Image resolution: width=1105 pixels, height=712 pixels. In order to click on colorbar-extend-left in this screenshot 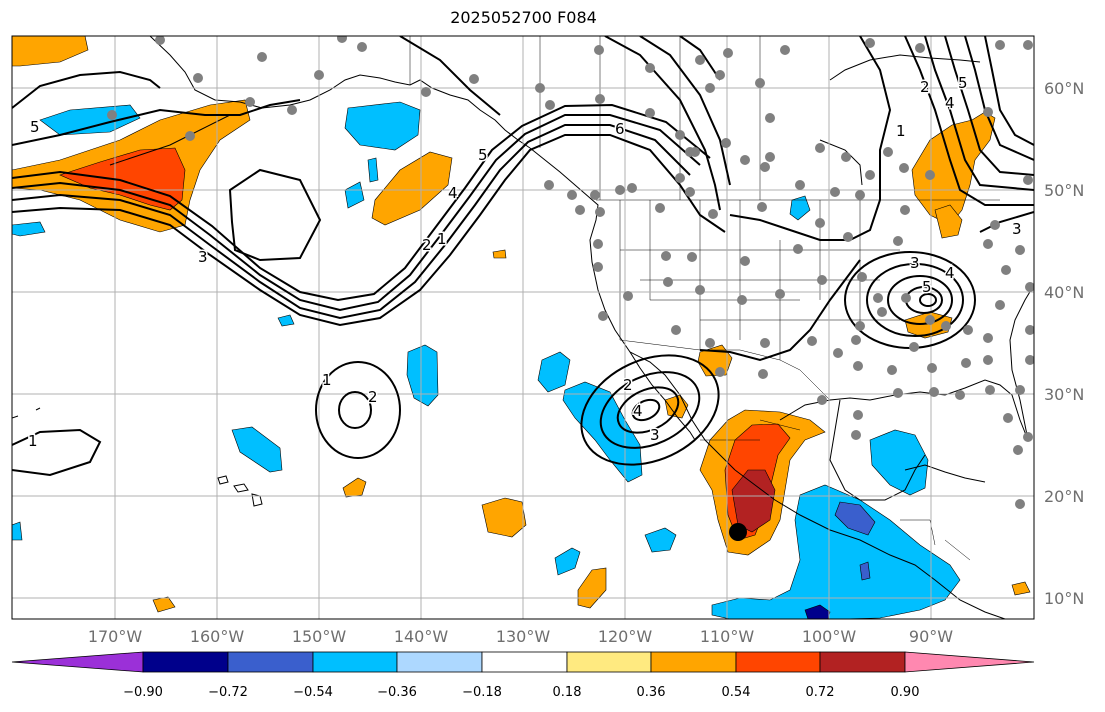, I will do `click(77, 662)`.